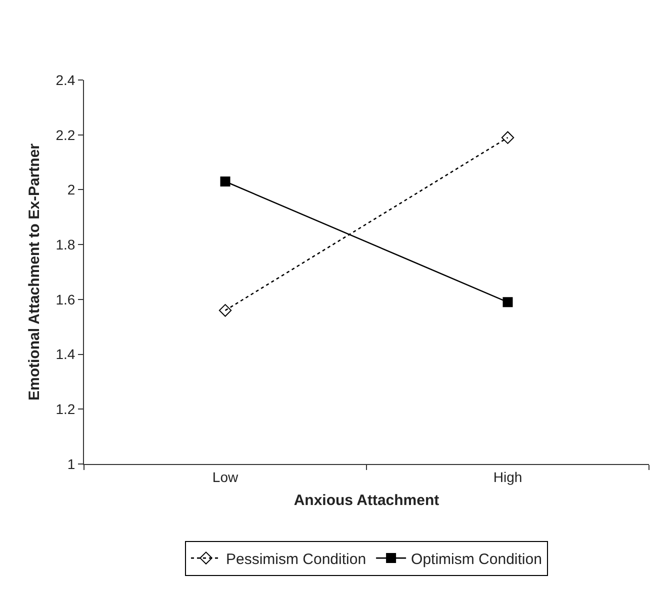 Image resolution: width=651 pixels, height=597 pixels. What do you see at coordinates (66, 354) in the screenshot?
I see `y-tick-label: 1.4` at bounding box center [66, 354].